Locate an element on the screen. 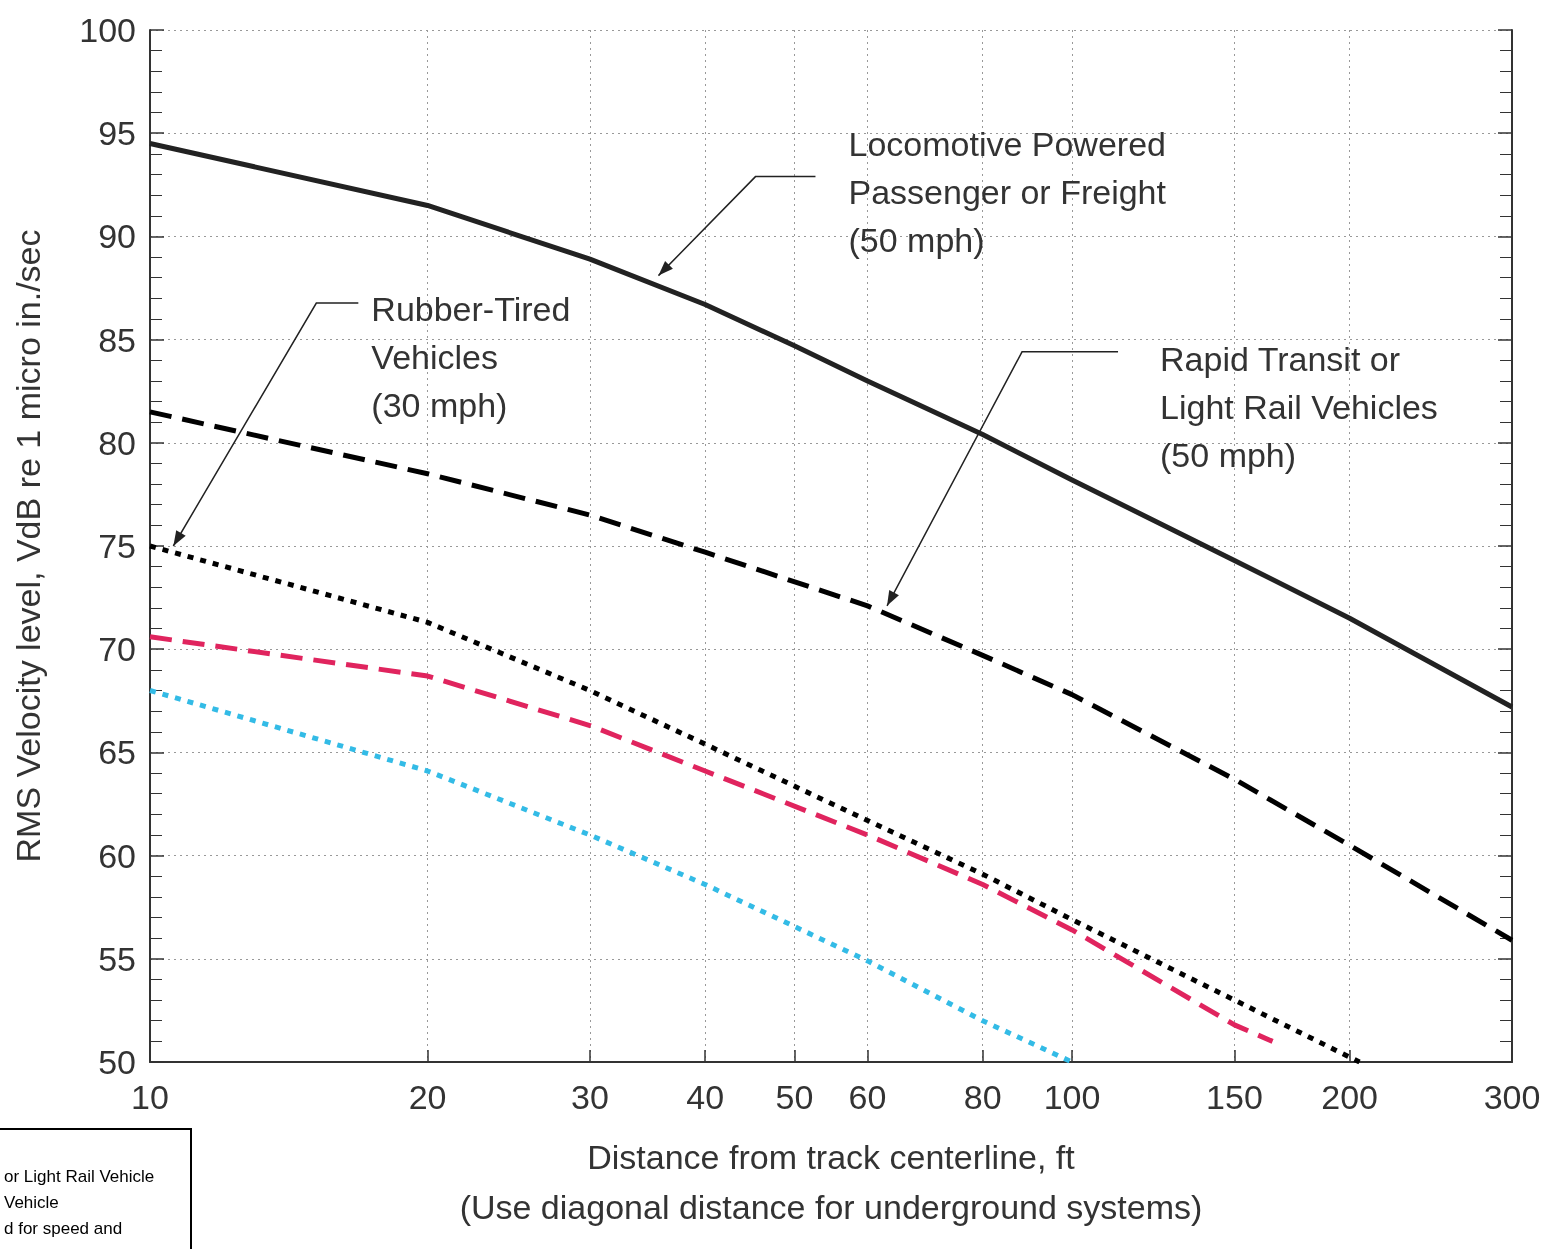 Image resolution: width=1555 pixels, height=1249 pixels. y-tick-label: 70 is located at coordinates (117, 649).